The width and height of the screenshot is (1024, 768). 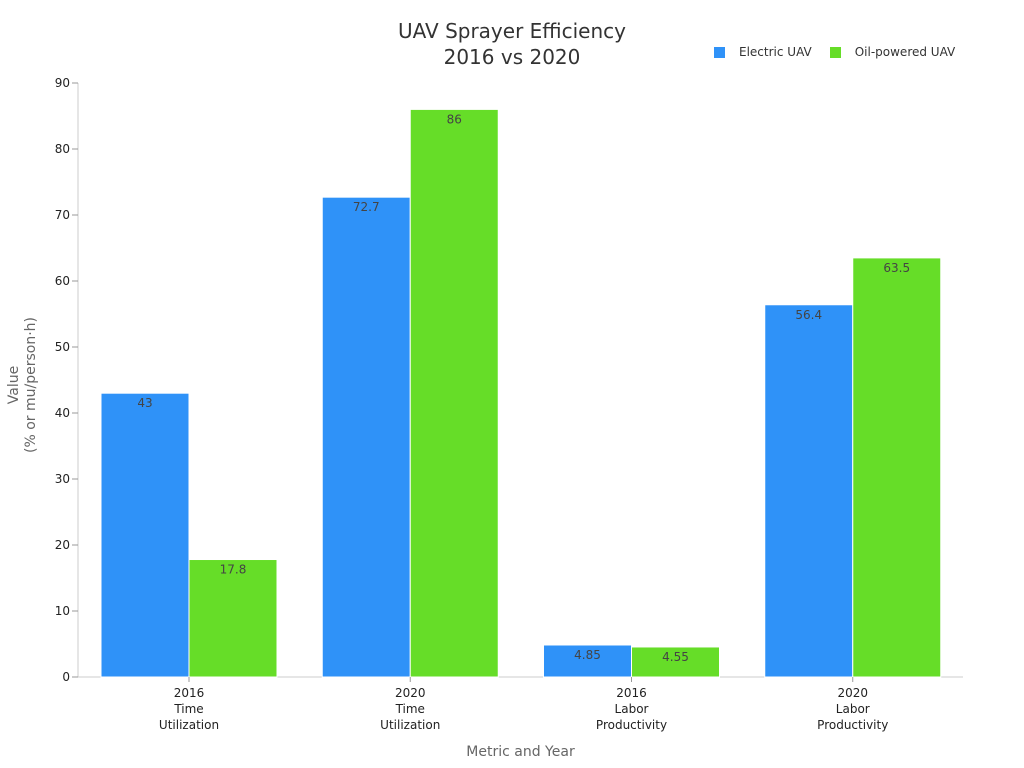 I want to click on y-axis-title-line: Value, so click(x=14, y=385).